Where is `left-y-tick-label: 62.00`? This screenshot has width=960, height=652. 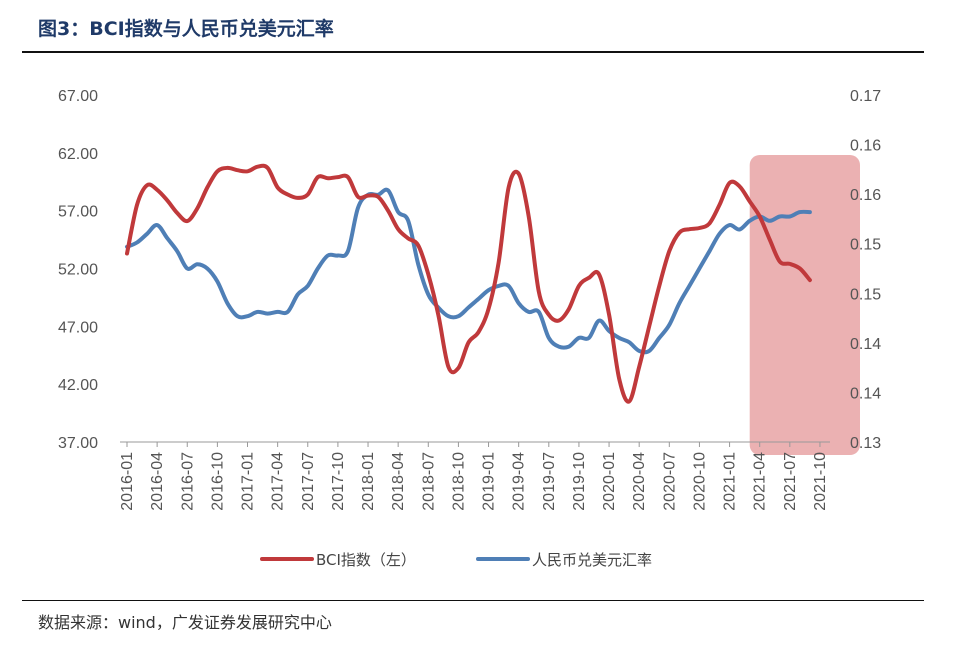
left-y-tick-label: 62.00 is located at coordinates (78, 154).